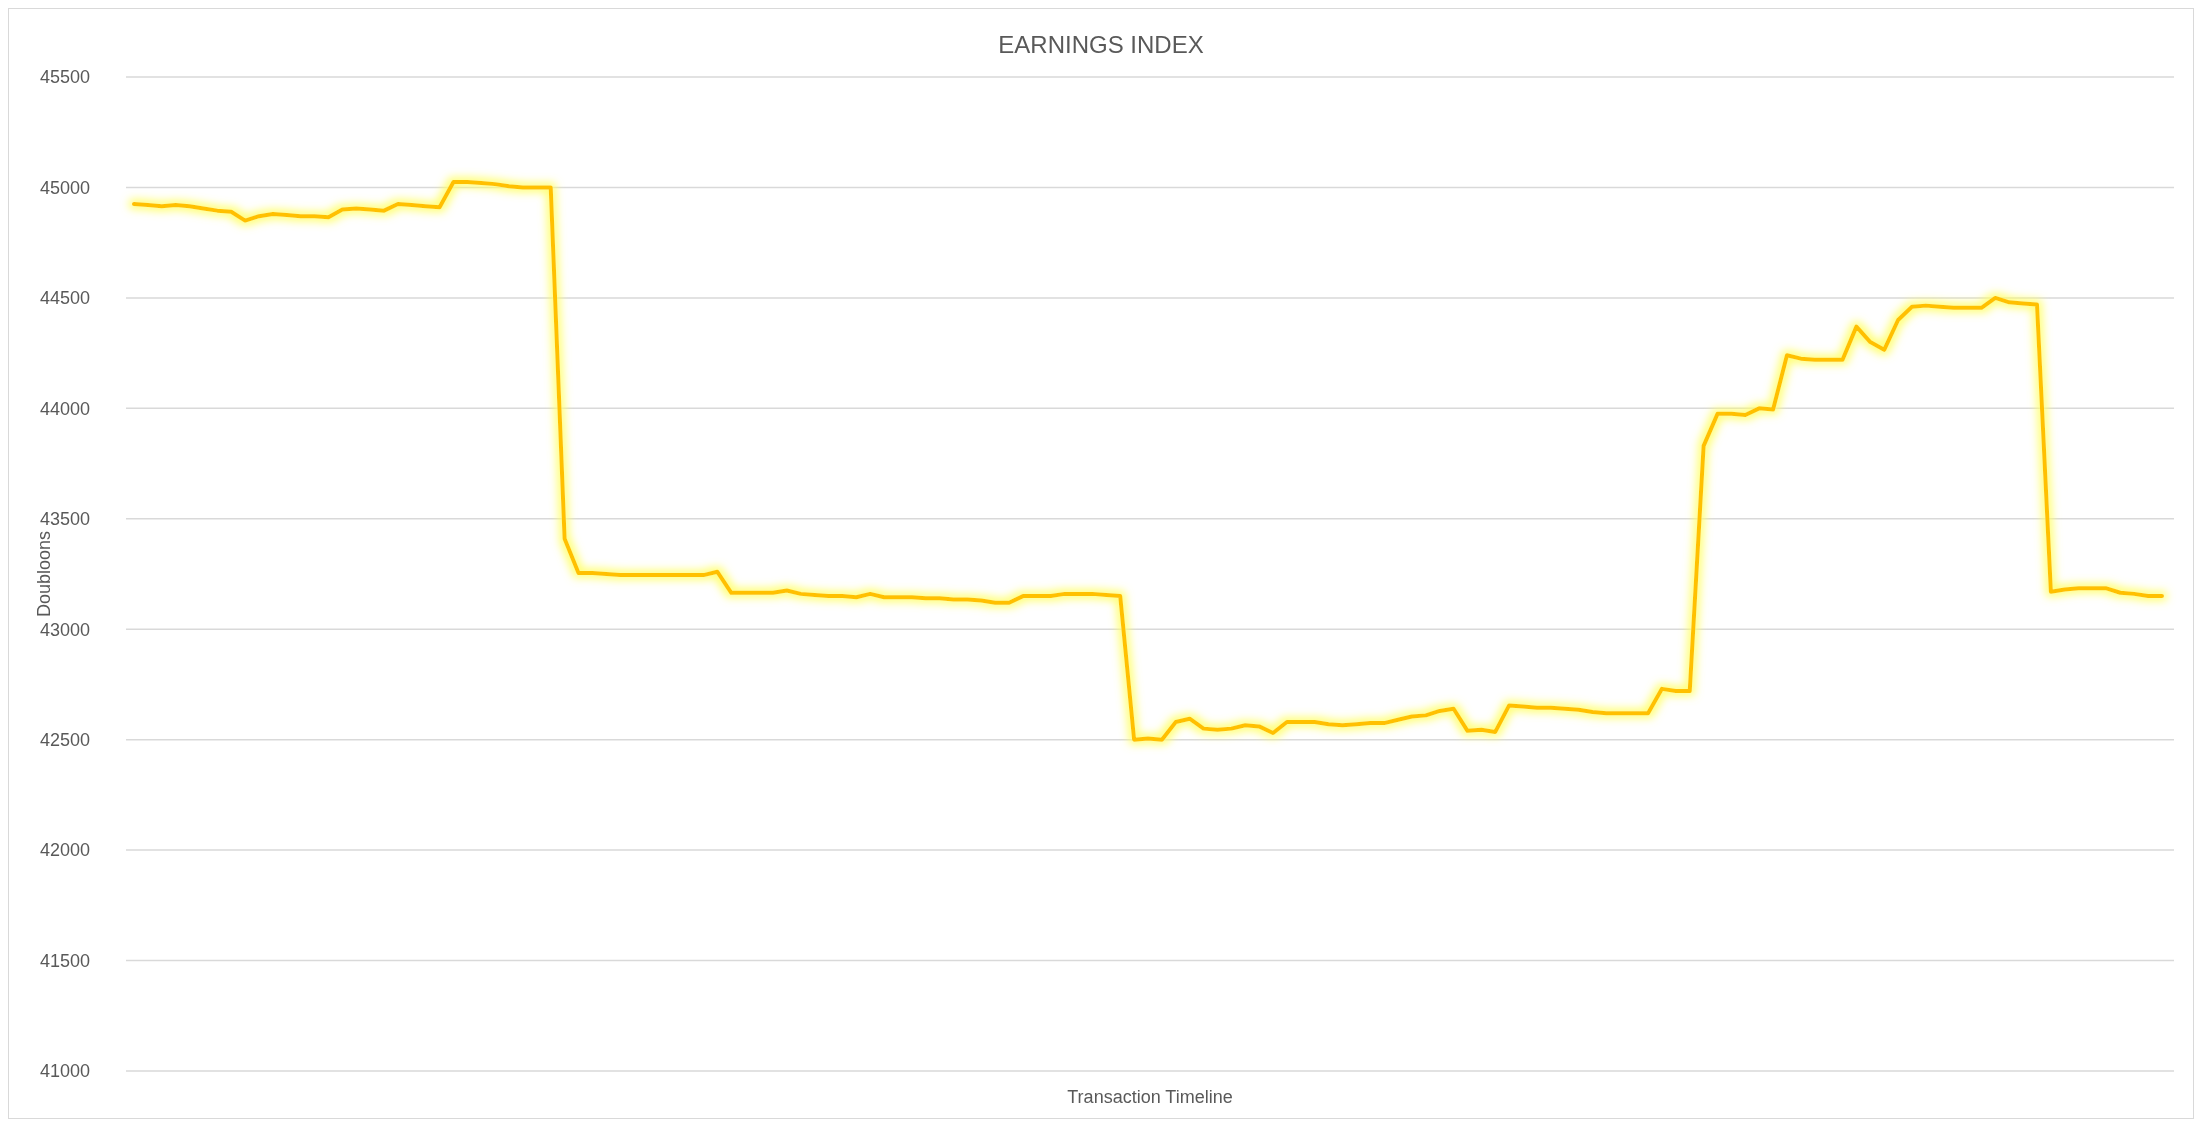  What do you see at coordinates (64, 77) in the screenshot?
I see `y-tick-label: 45500` at bounding box center [64, 77].